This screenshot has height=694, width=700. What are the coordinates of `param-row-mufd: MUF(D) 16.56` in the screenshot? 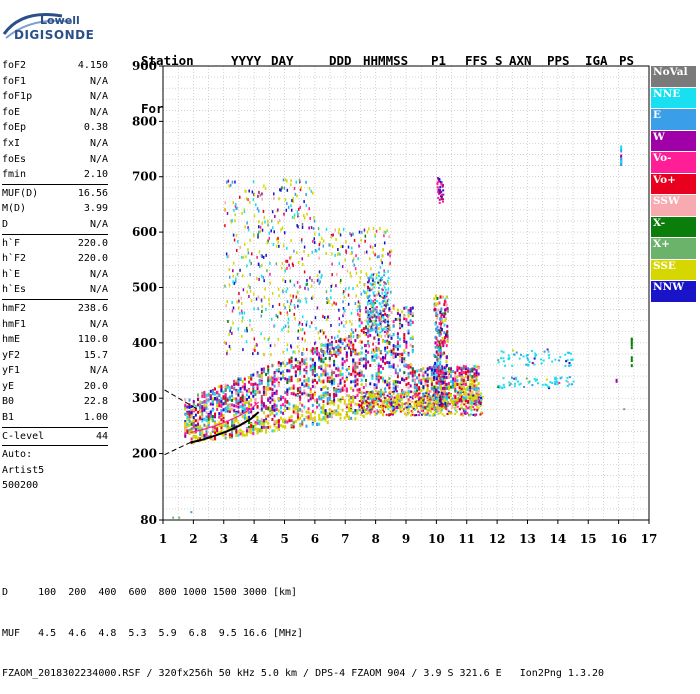 It's located at (55, 194).